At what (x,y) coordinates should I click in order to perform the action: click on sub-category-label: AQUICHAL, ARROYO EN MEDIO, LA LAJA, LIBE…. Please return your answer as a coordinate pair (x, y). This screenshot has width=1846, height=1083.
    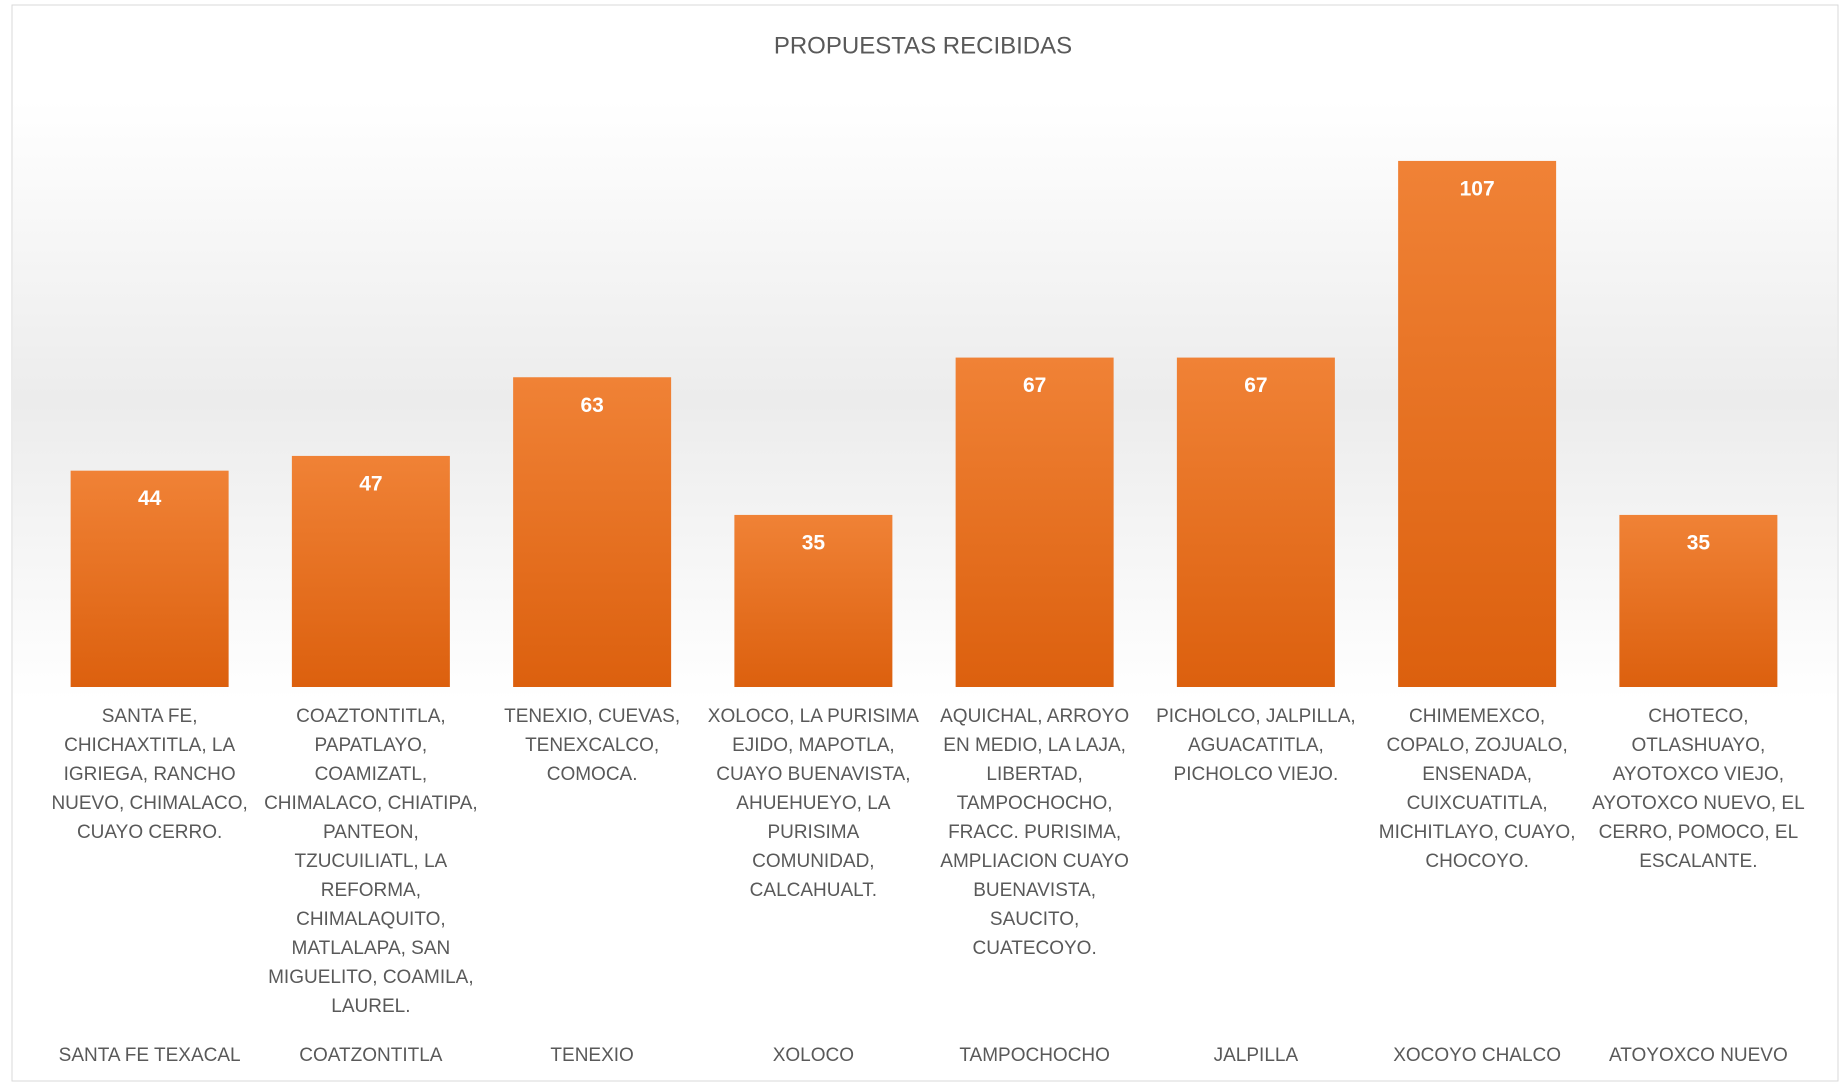
    Looking at the image, I should click on (1035, 832).